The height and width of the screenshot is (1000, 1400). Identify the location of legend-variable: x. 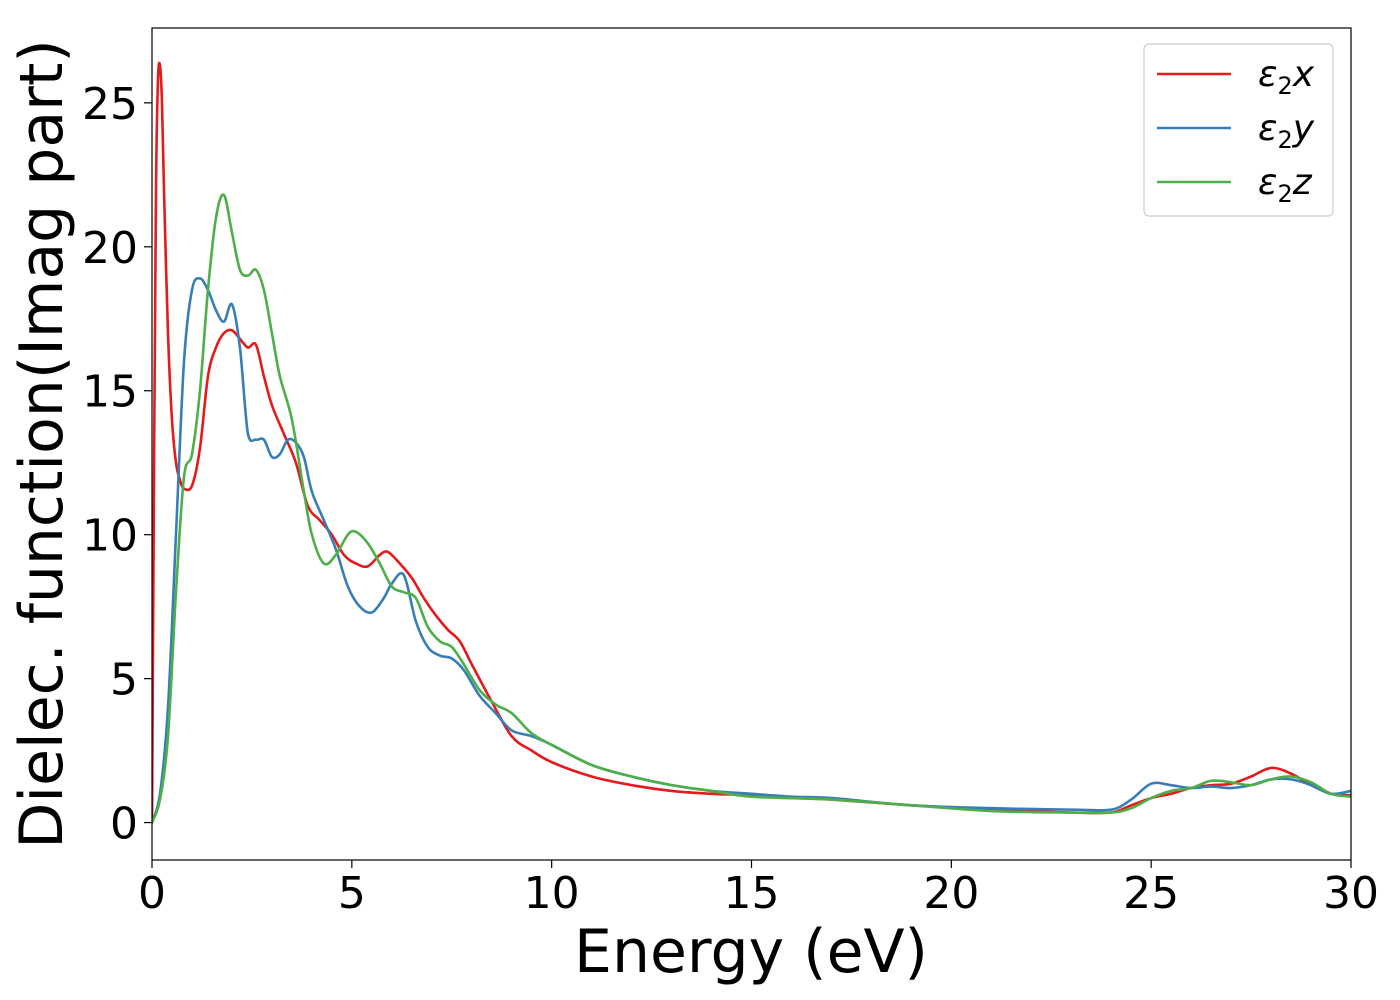
(1303, 74).